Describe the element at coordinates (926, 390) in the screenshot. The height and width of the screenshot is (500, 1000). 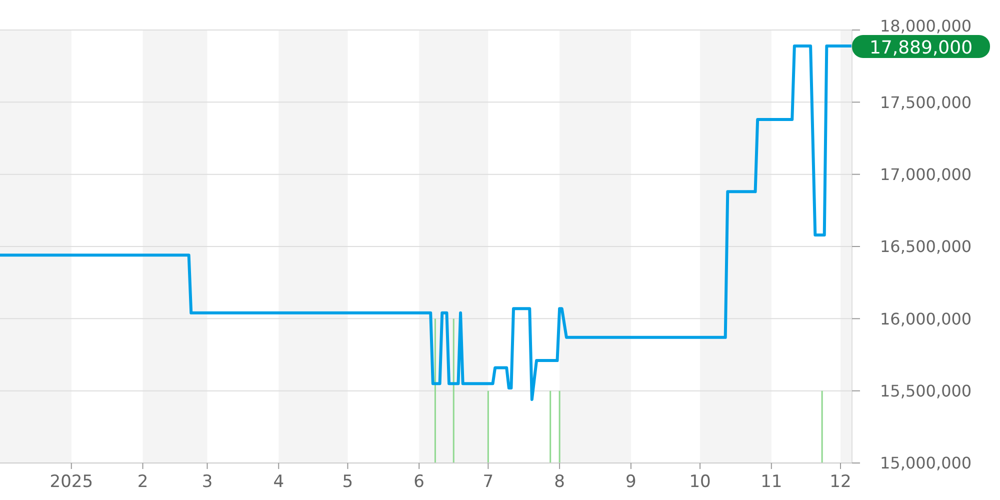
I see `y-tick-label: 15,500,000` at that location.